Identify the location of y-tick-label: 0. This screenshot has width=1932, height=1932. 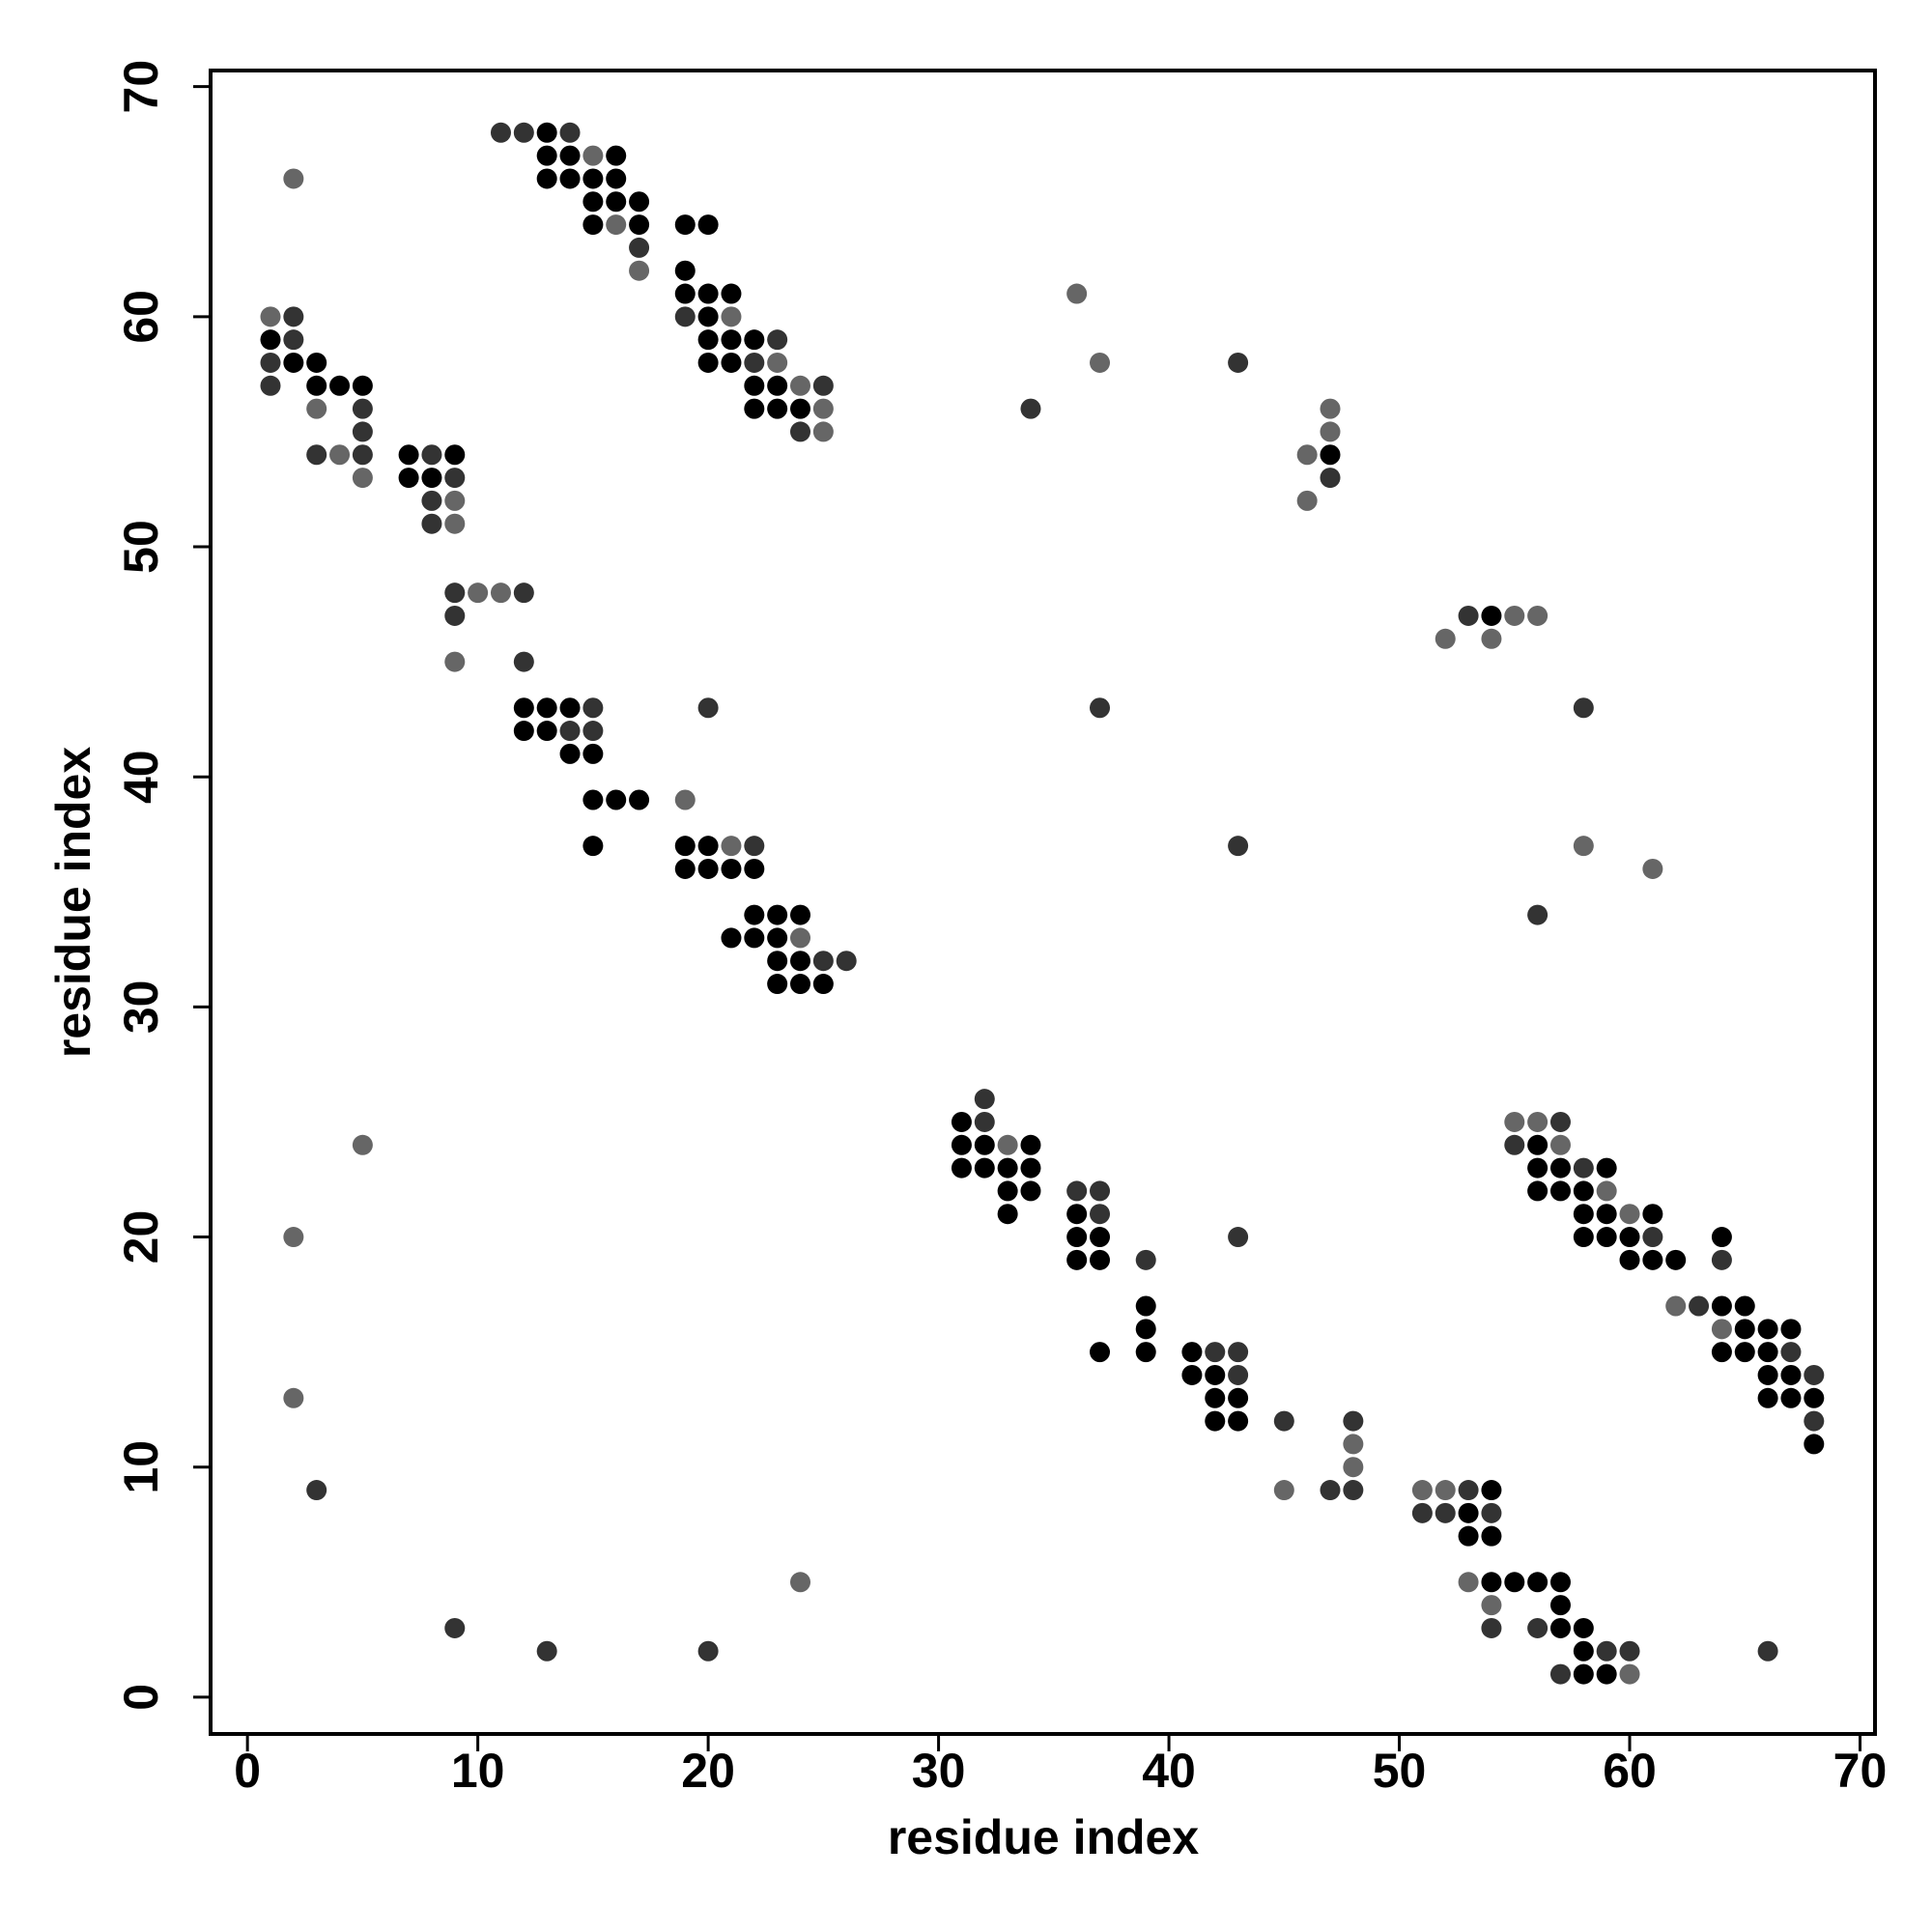
(141, 1697).